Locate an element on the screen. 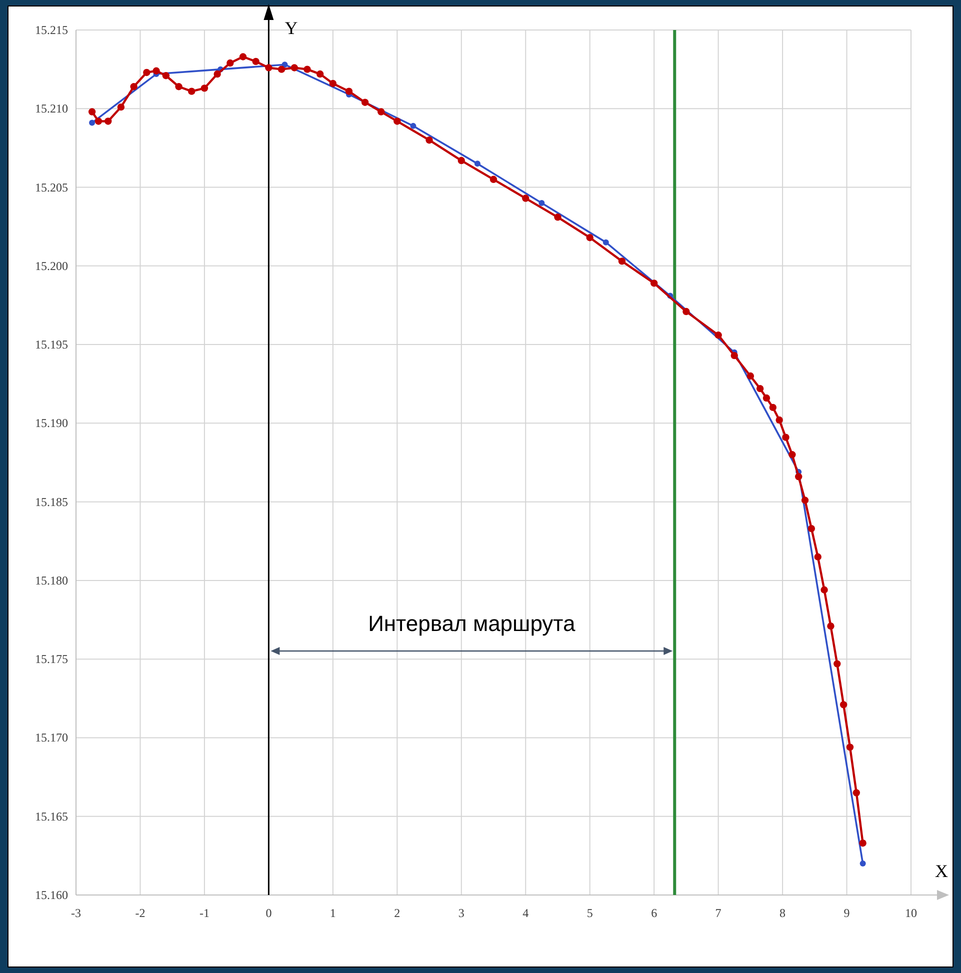 Image resolution: width=961 pixels, height=973 pixels. y-tick-label: 15.170 is located at coordinates (51, 737).